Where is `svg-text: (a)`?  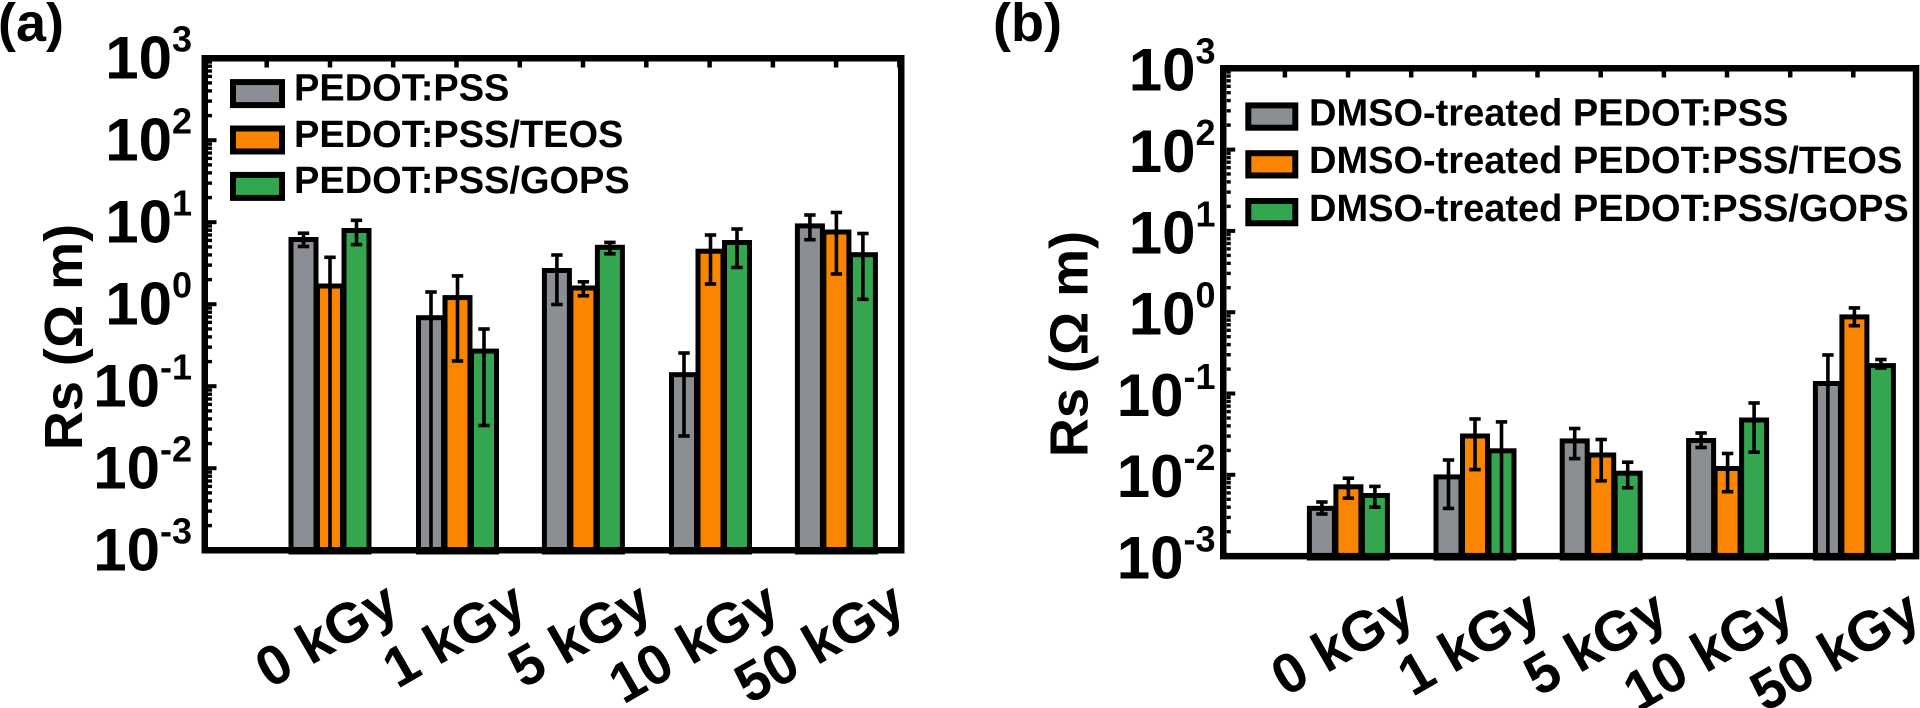 svg-text: (a) is located at coordinates (32, 26).